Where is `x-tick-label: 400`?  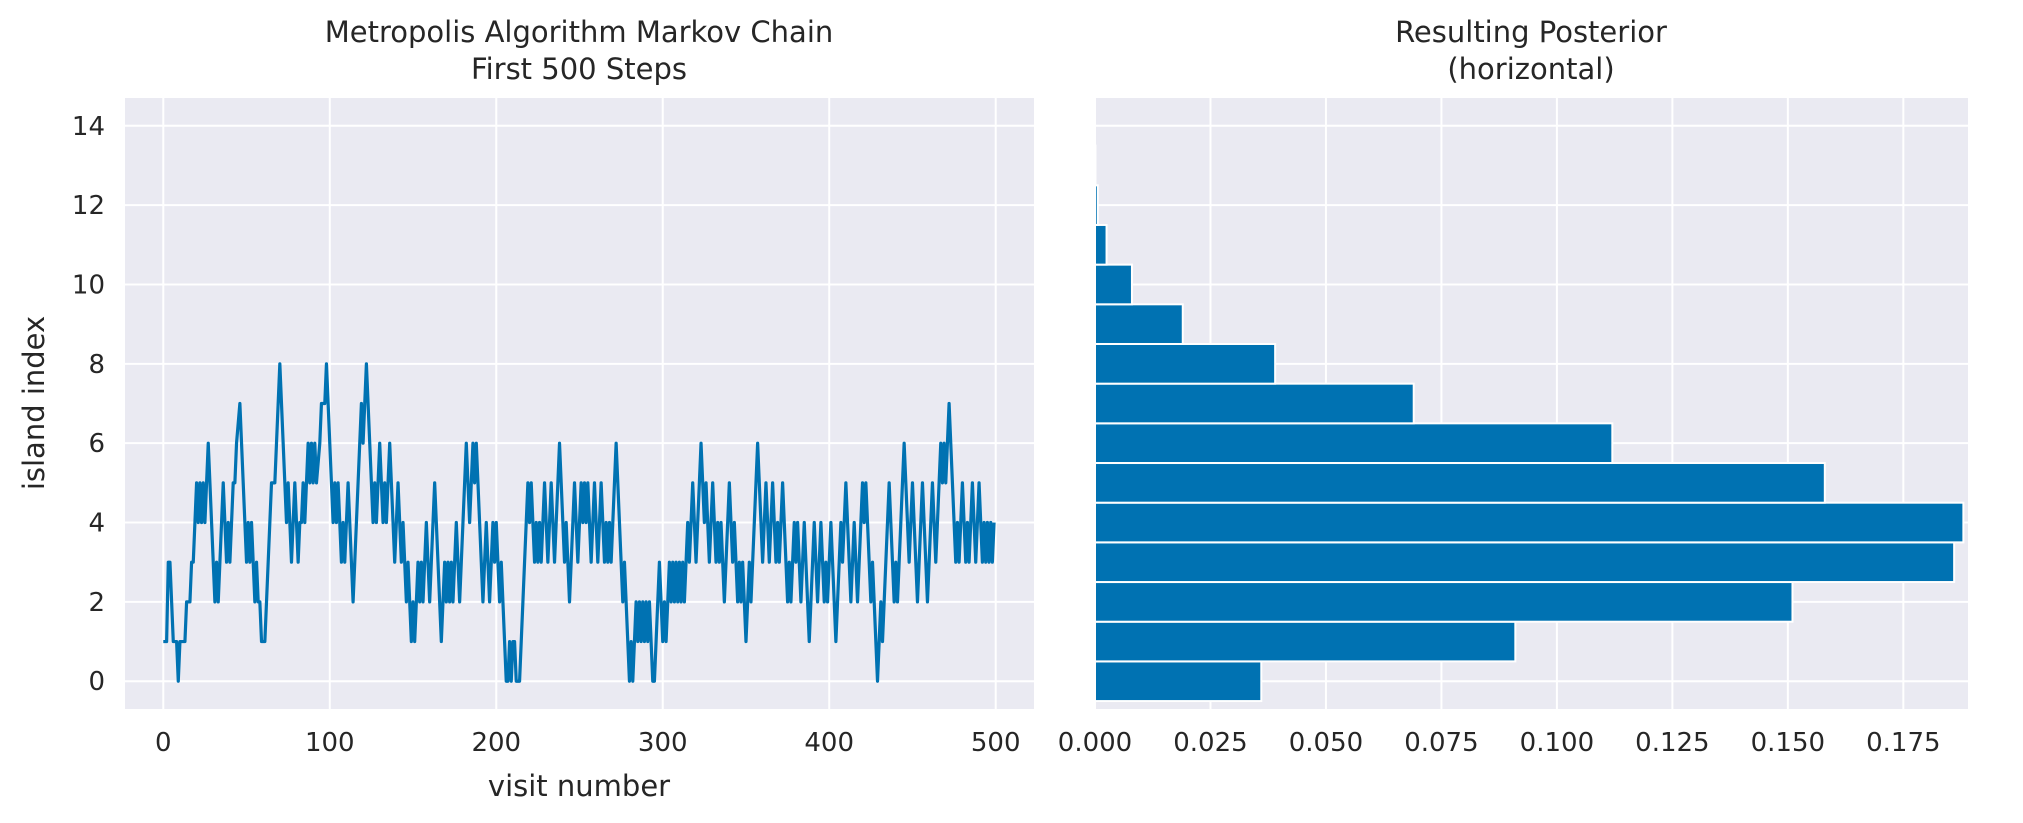
x-tick-label: 400 is located at coordinates (829, 743).